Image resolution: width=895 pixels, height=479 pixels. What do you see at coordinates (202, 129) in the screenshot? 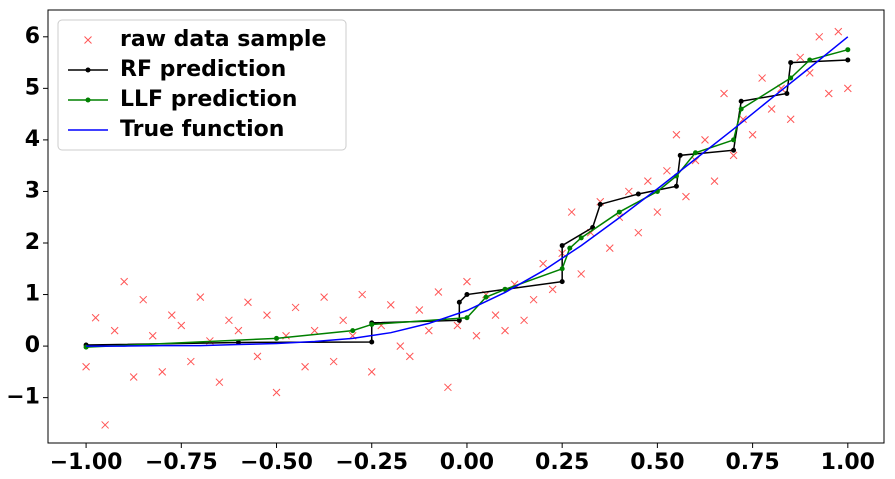
I see `legend-label: True function` at bounding box center [202, 129].